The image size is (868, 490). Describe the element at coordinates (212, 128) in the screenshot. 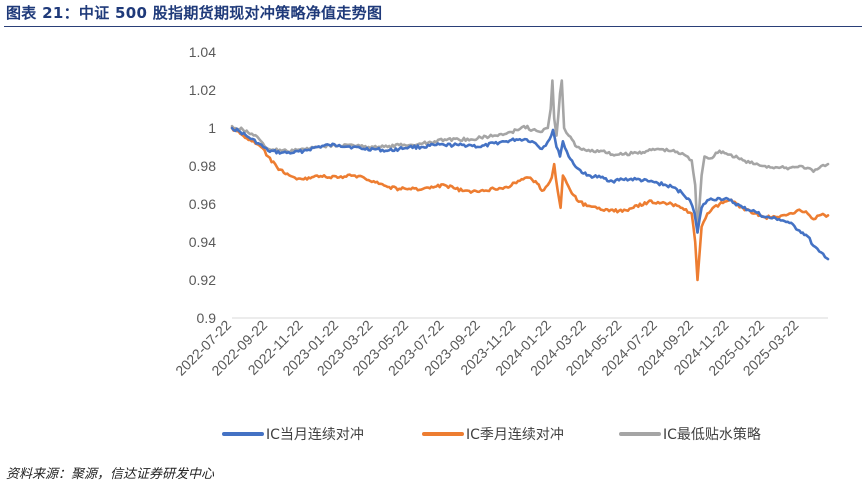

I see `y-tick-label: 1` at that location.